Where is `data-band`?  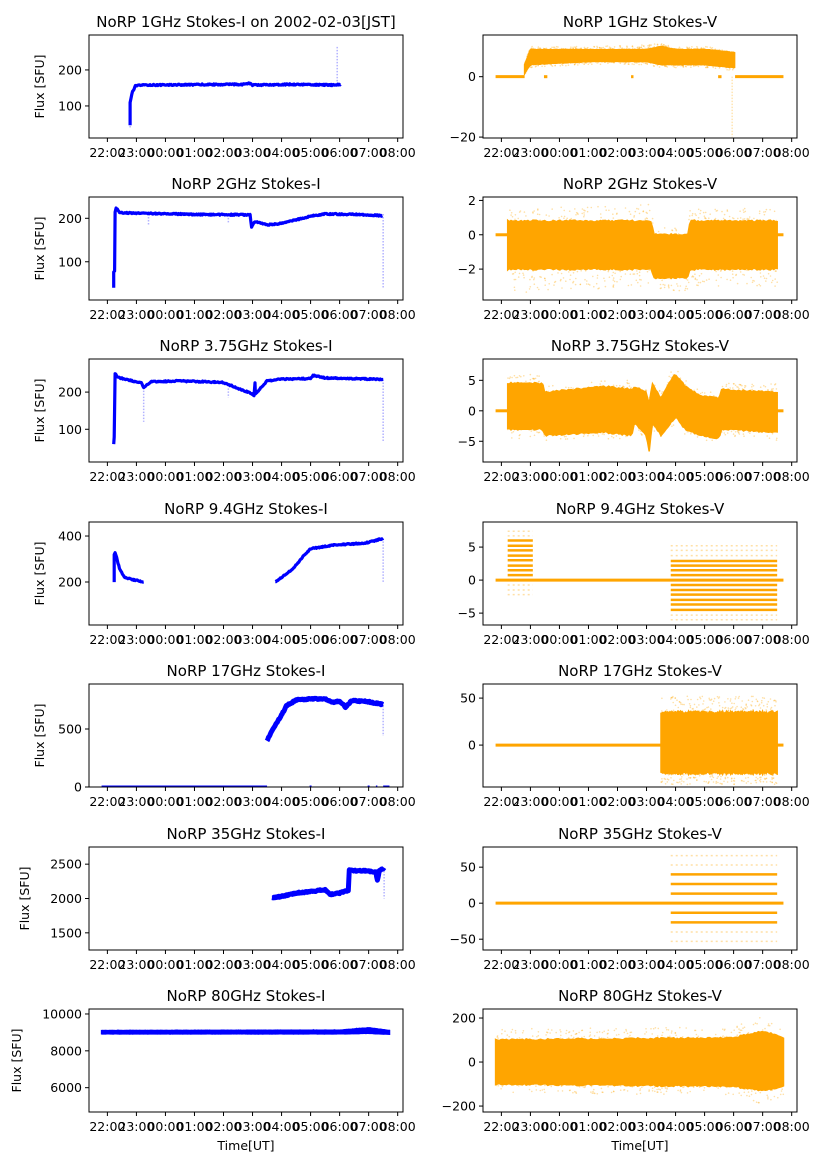 data-band is located at coordinates (719, 743).